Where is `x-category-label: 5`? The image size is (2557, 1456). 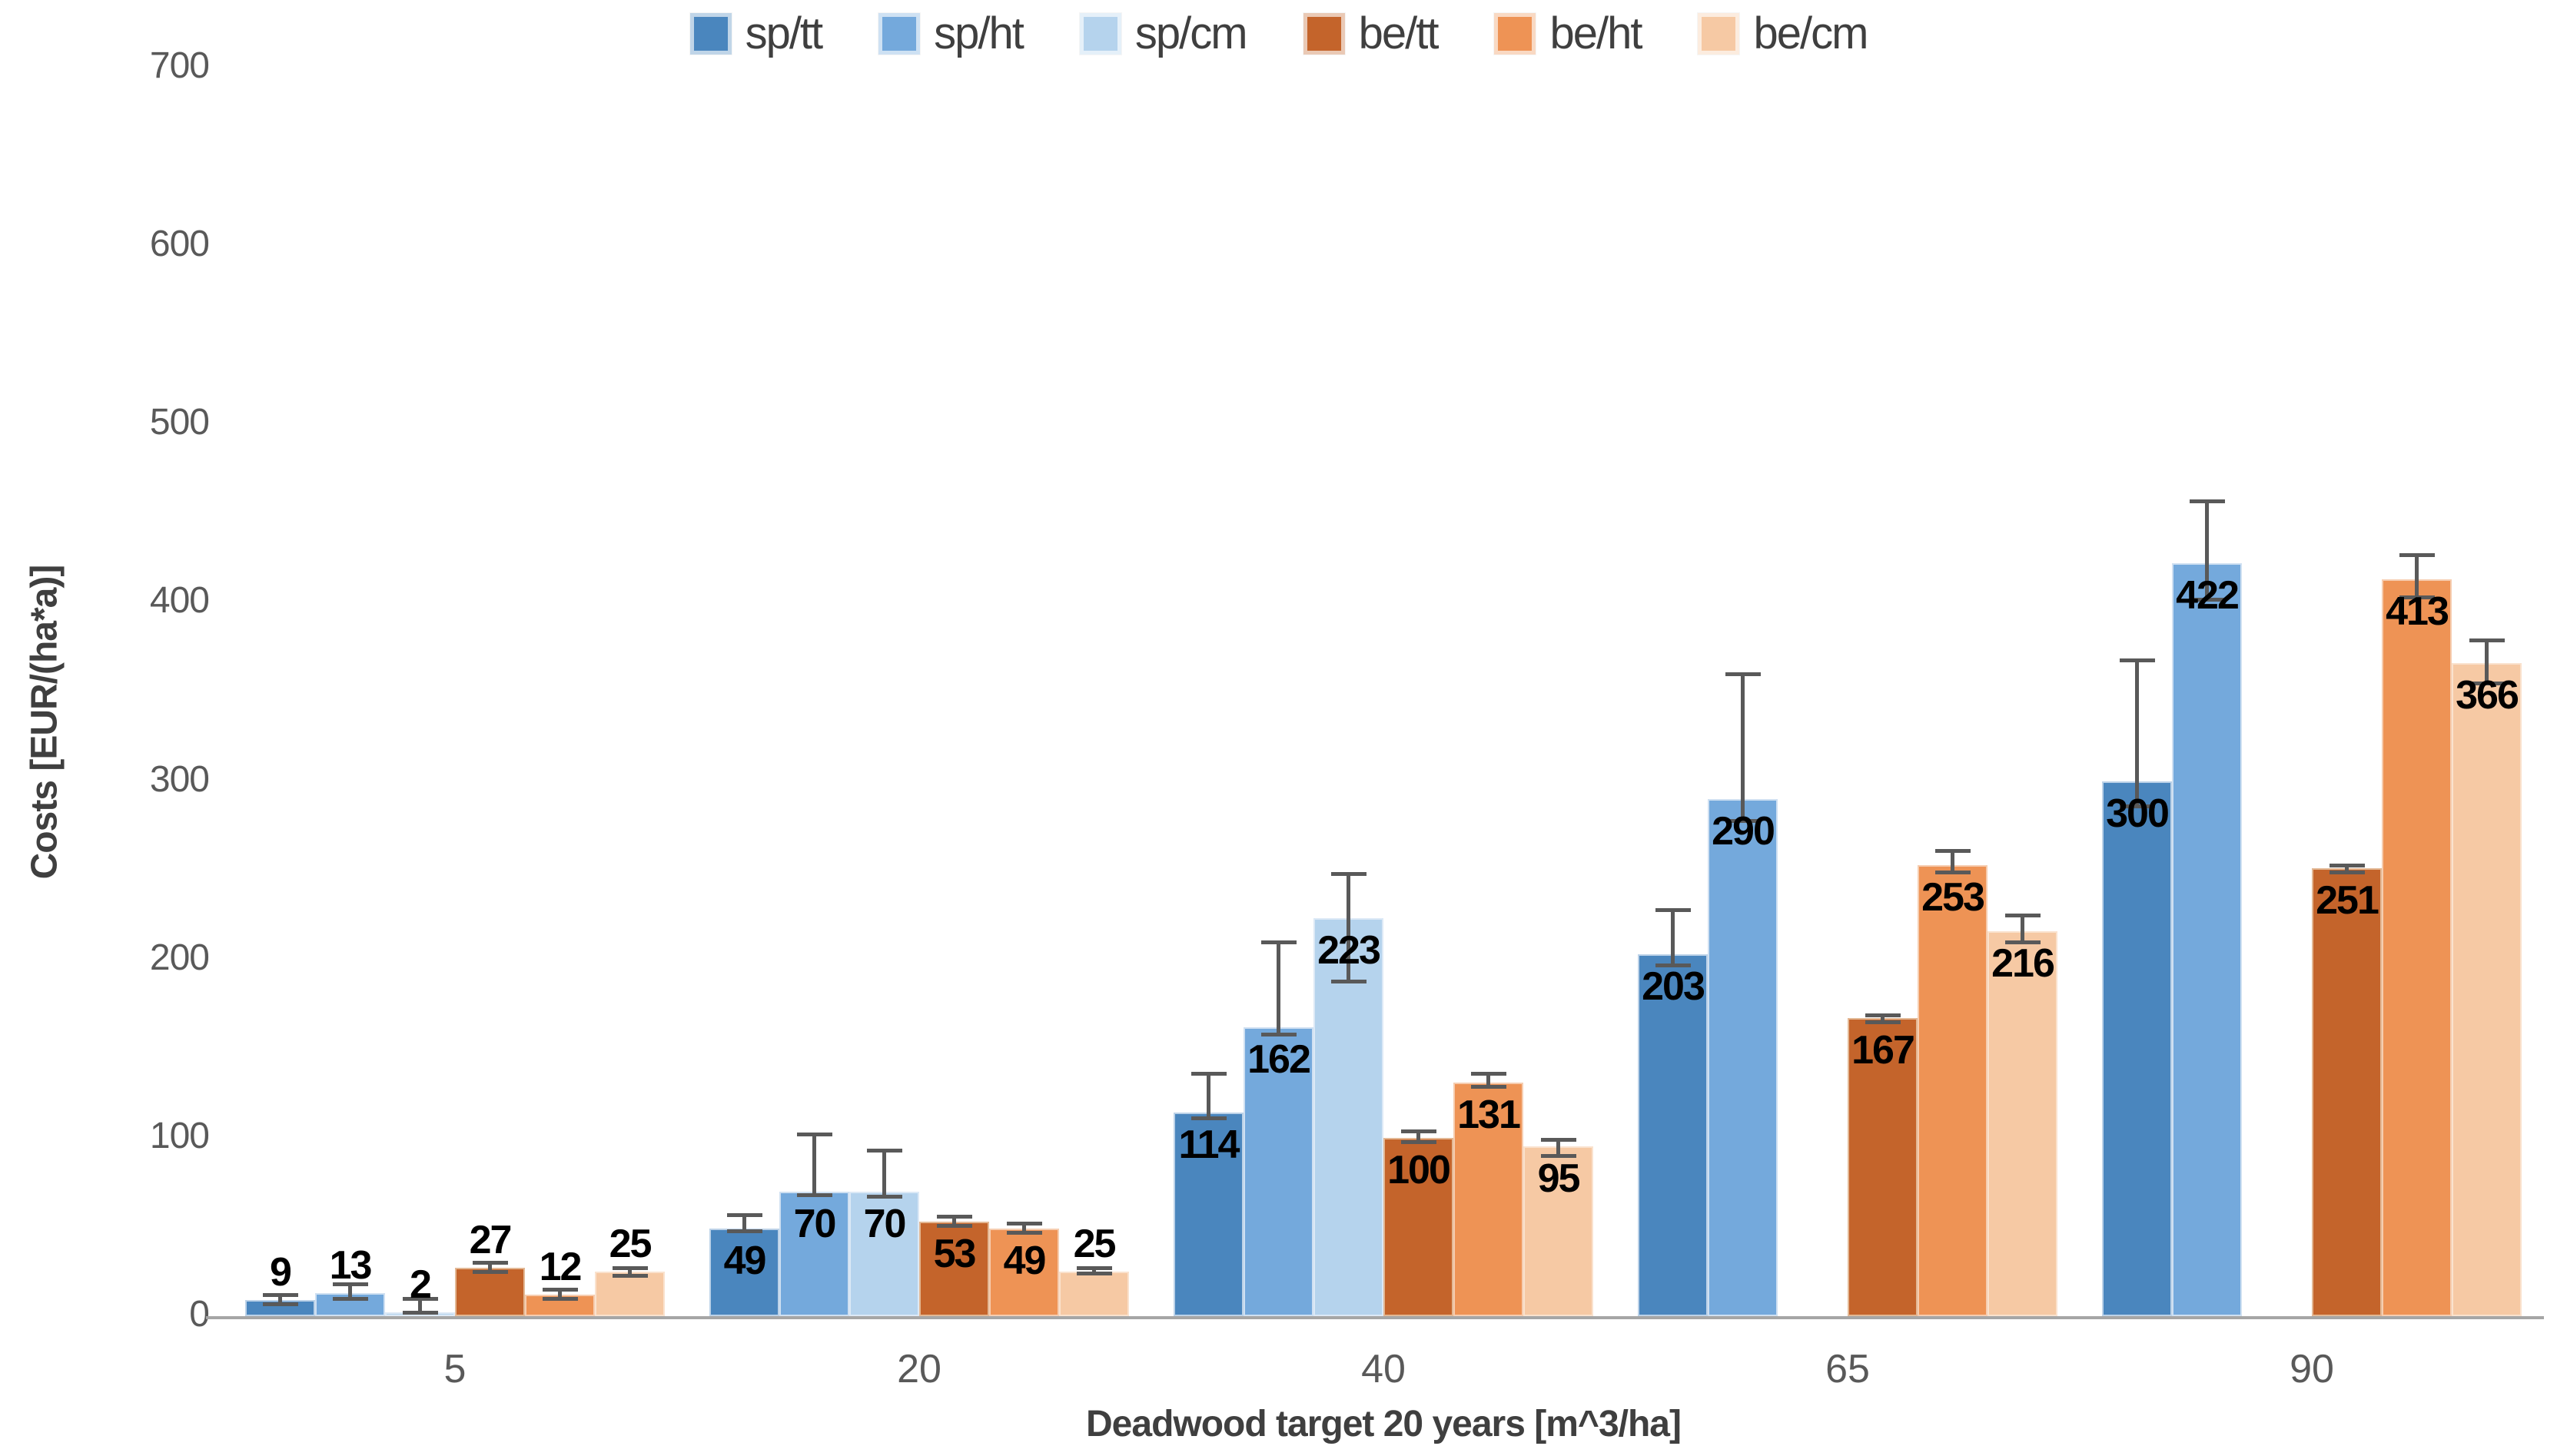 x-category-label: 5 is located at coordinates (455, 1369).